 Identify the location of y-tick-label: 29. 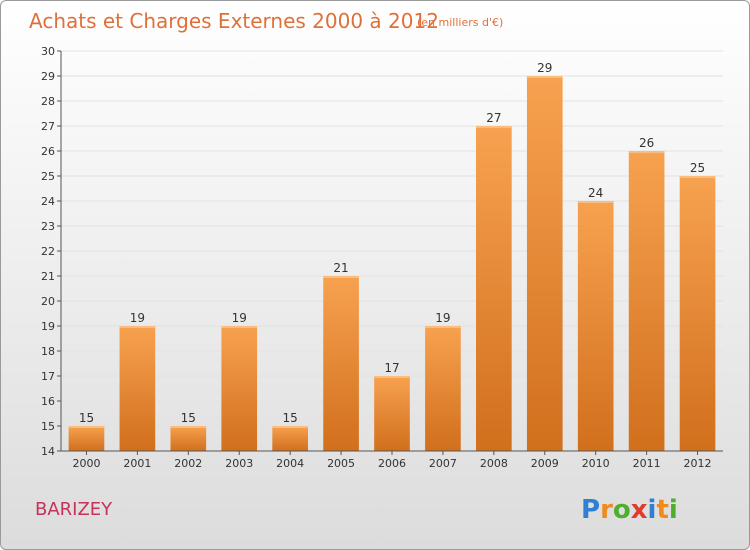
(48, 76).